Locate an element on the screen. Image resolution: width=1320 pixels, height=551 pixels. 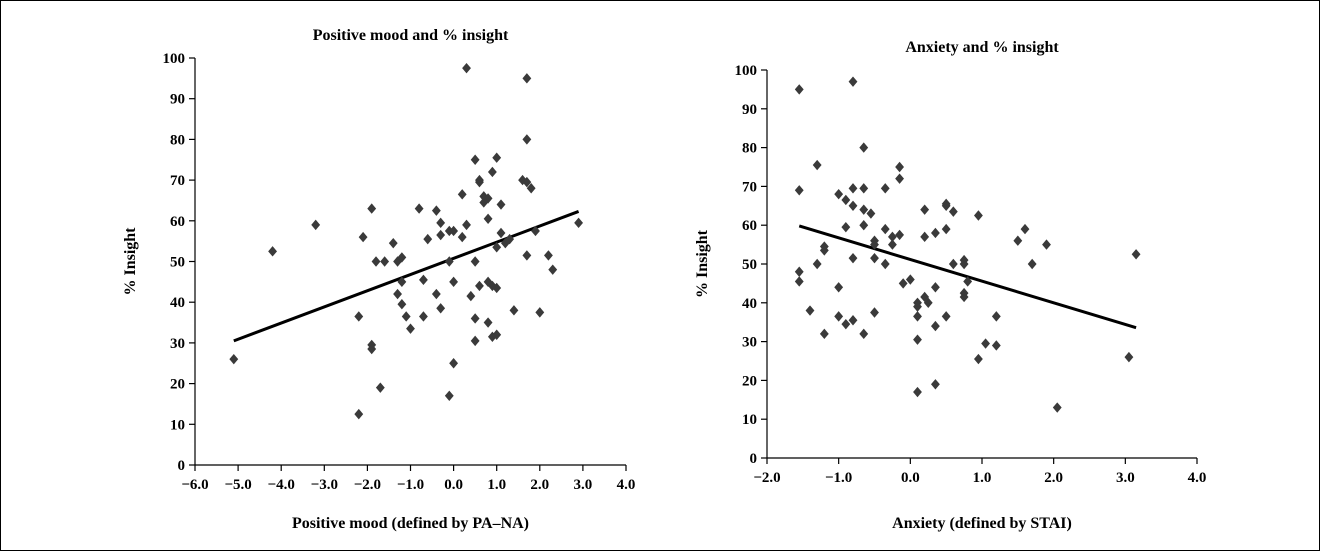
x-tick-label: −6.0 is located at coordinates (194, 485).